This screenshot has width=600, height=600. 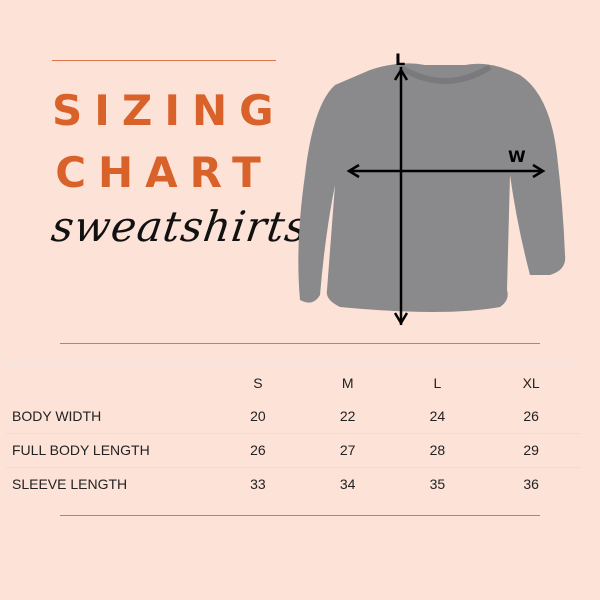 I want to click on bottom-divider, so click(x=300, y=515).